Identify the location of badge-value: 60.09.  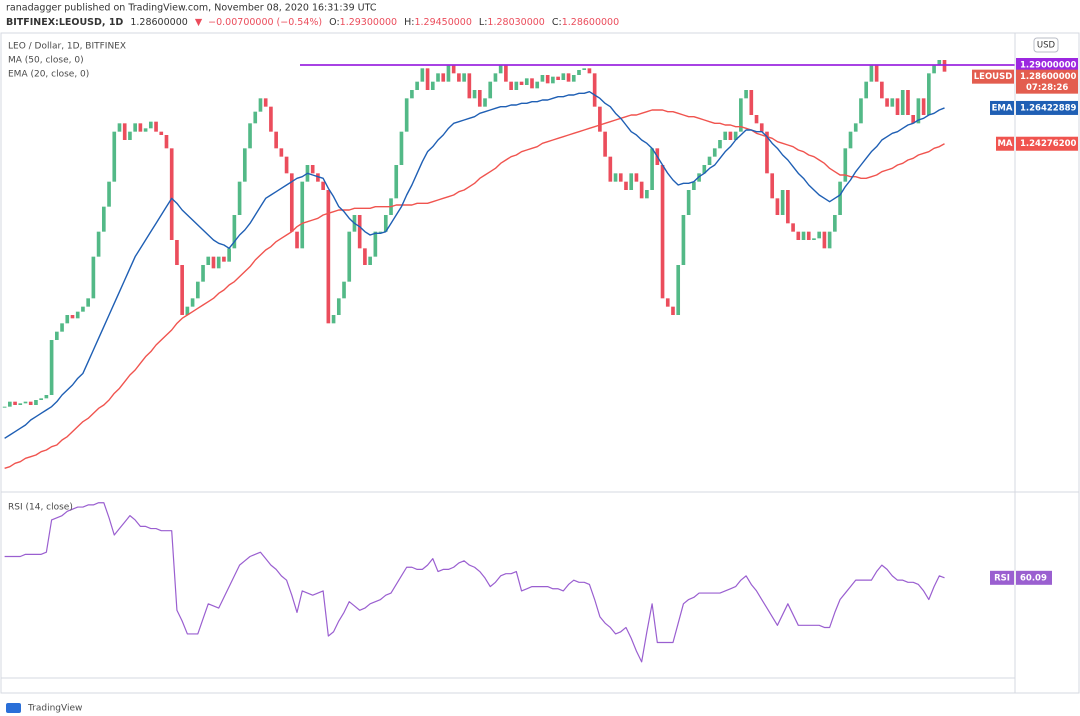
(1033, 578).